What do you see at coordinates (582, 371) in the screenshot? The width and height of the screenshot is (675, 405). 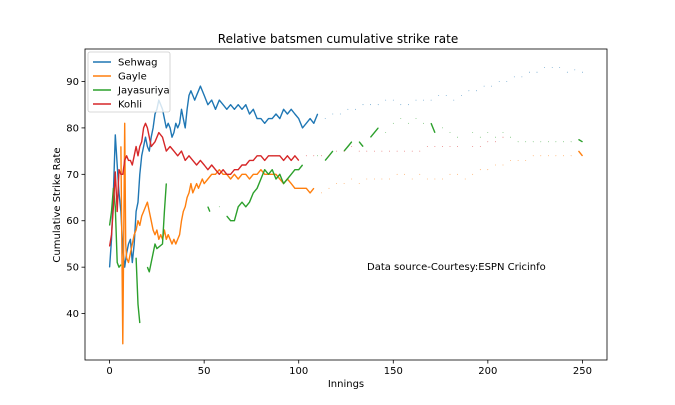 I see `x-tick-label: 250` at bounding box center [582, 371].